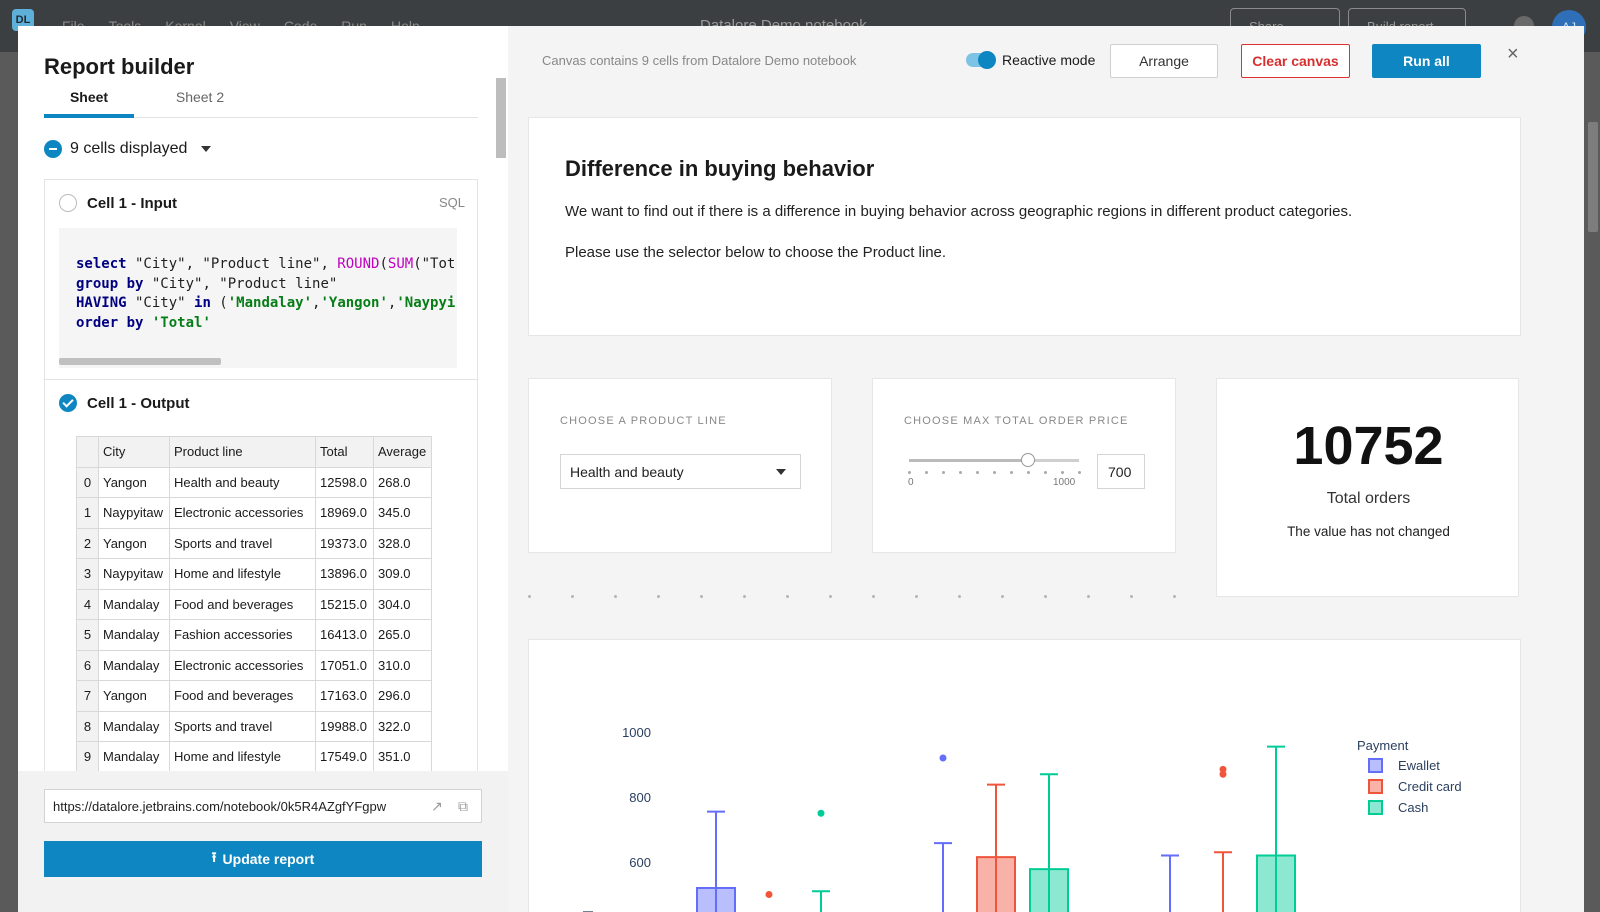 The height and width of the screenshot is (912, 1600). Describe the element at coordinates (140, 361) in the screenshot. I see `code-horizontal-scrollbar` at that location.